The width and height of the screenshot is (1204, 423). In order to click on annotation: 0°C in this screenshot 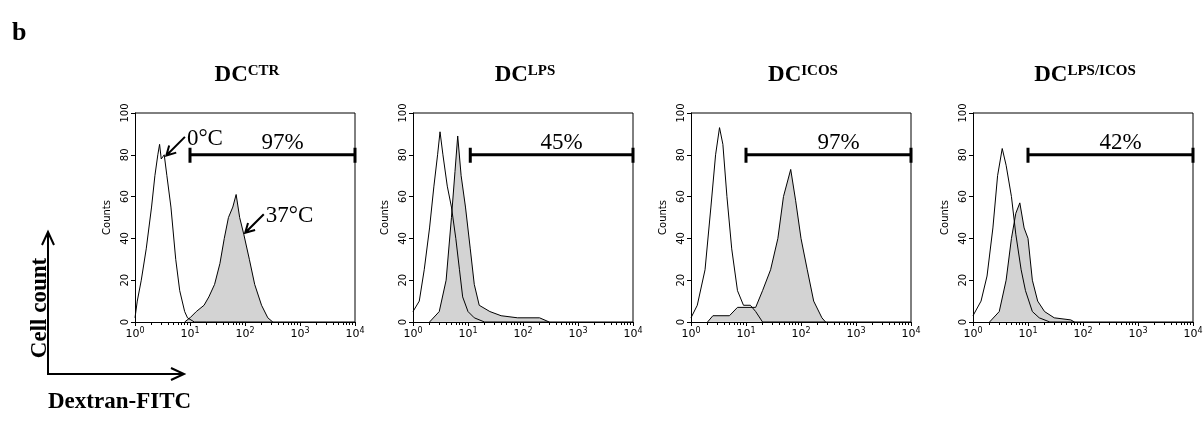, I will do `click(204, 137)`.